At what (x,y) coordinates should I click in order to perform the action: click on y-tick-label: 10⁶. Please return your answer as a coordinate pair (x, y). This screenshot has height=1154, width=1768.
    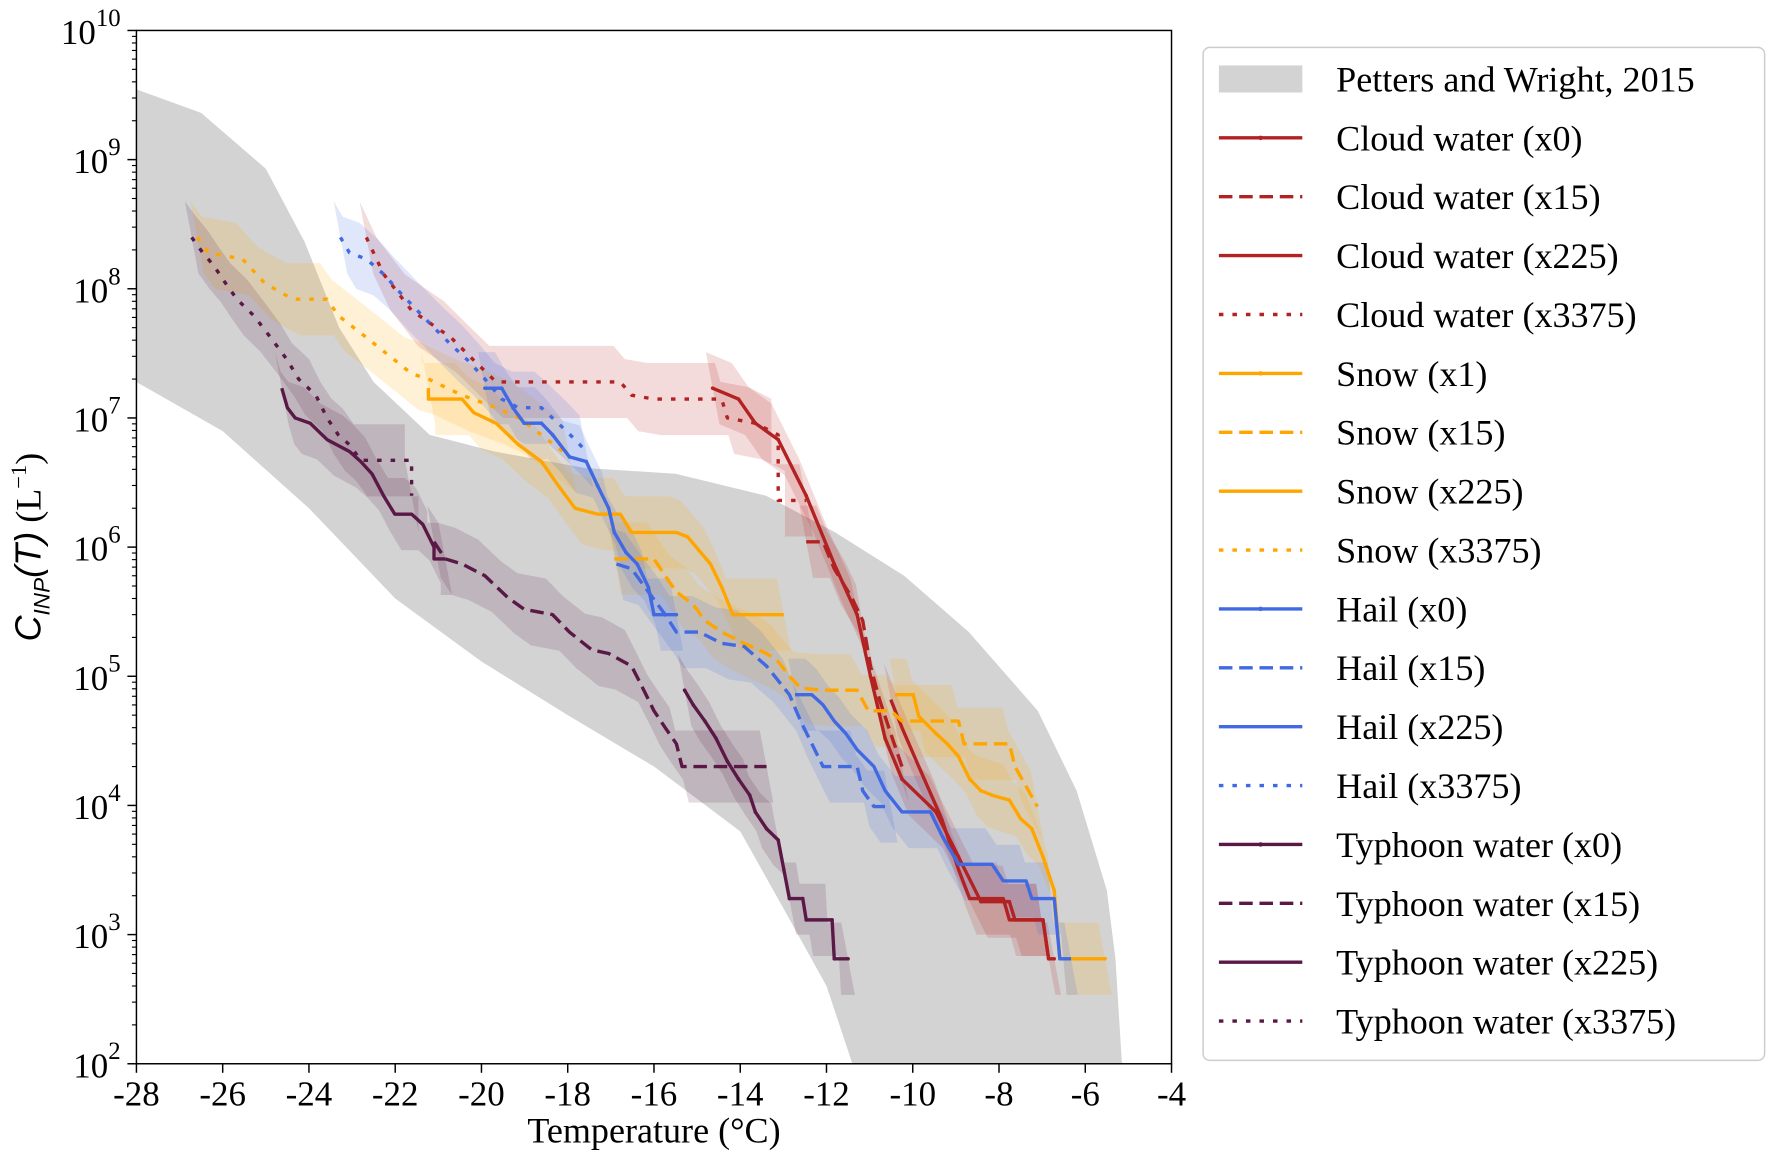
    Looking at the image, I should click on (96, 545).